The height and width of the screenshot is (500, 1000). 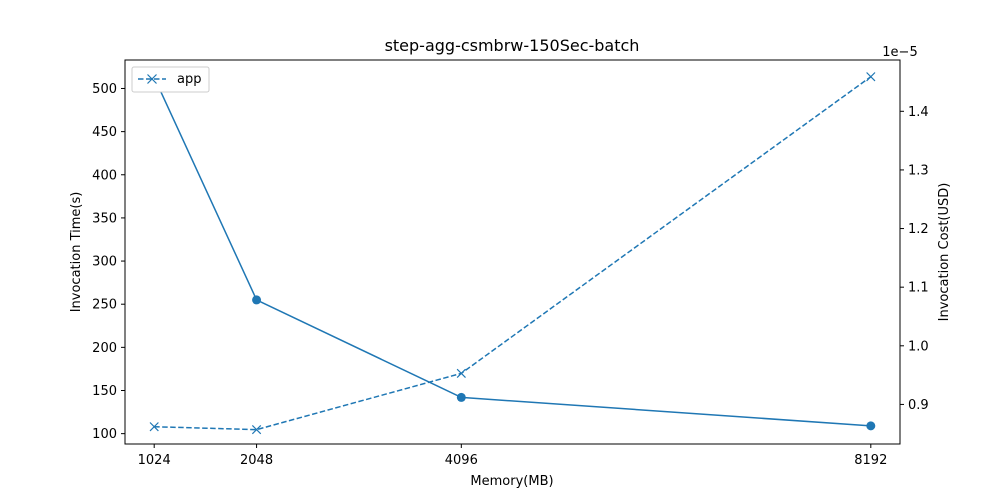 What do you see at coordinates (104, 348) in the screenshot?
I see `left-tick-label: 200` at bounding box center [104, 348].